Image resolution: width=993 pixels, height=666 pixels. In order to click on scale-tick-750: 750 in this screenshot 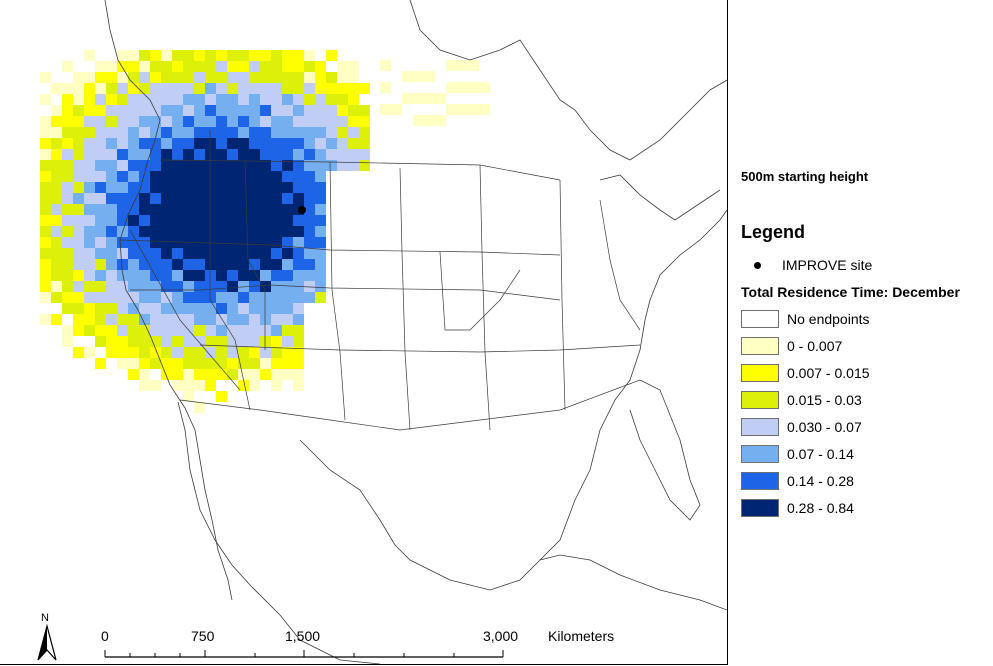, I will do `click(203, 636)`.